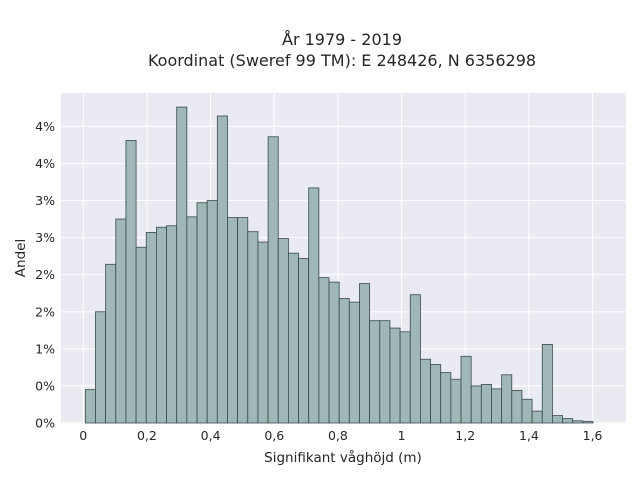 The image size is (640, 480). What do you see at coordinates (593, 435) in the screenshot?
I see `x-tick-label: 1,6` at bounding box center [593, 435].